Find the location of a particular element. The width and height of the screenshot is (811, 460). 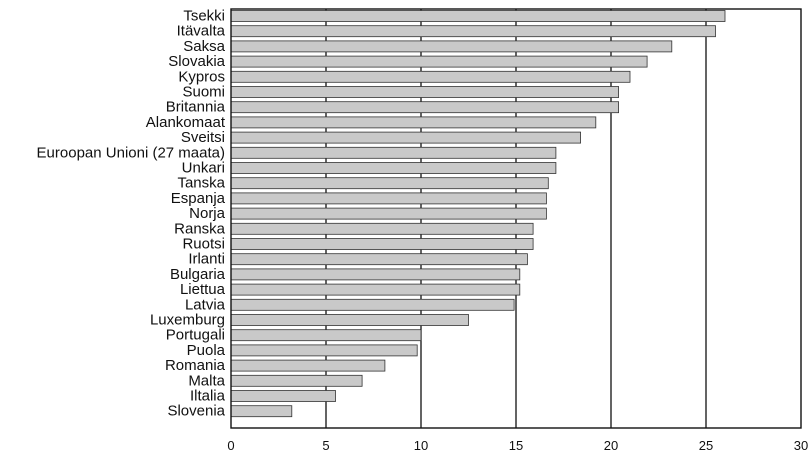

category-label: Bulgaria is located at coordinates (198, 274).